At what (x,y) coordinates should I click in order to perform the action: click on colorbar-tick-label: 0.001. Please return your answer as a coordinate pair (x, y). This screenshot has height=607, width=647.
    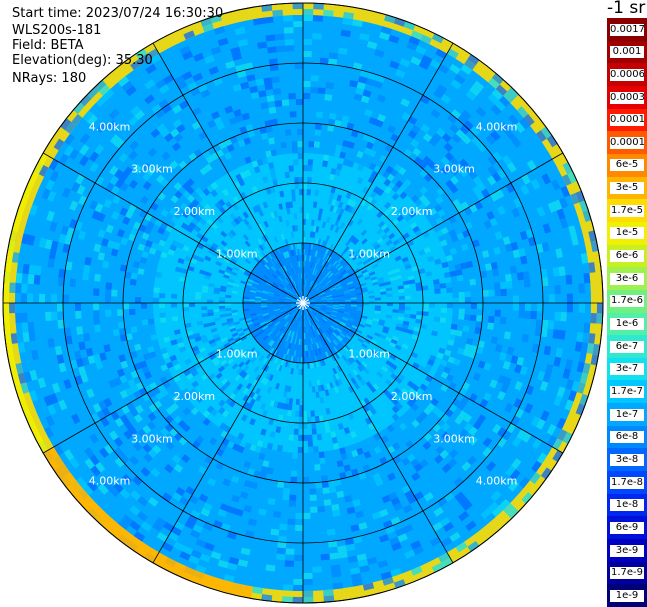
    Looking at the image, I should click on (627, 52).